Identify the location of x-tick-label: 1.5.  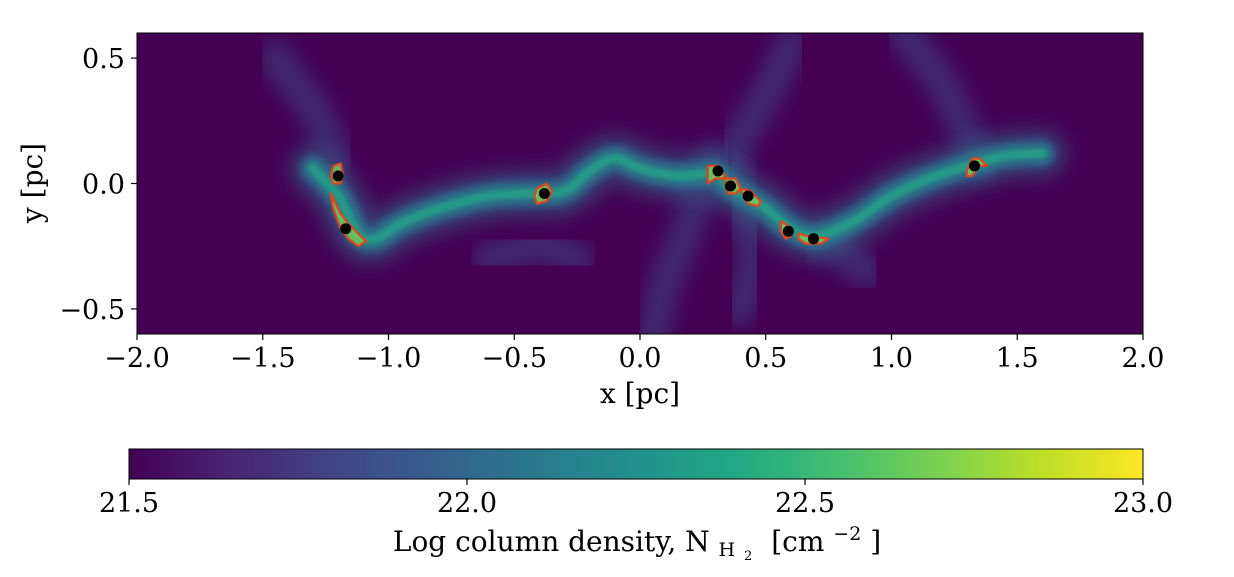
(1017, 358).